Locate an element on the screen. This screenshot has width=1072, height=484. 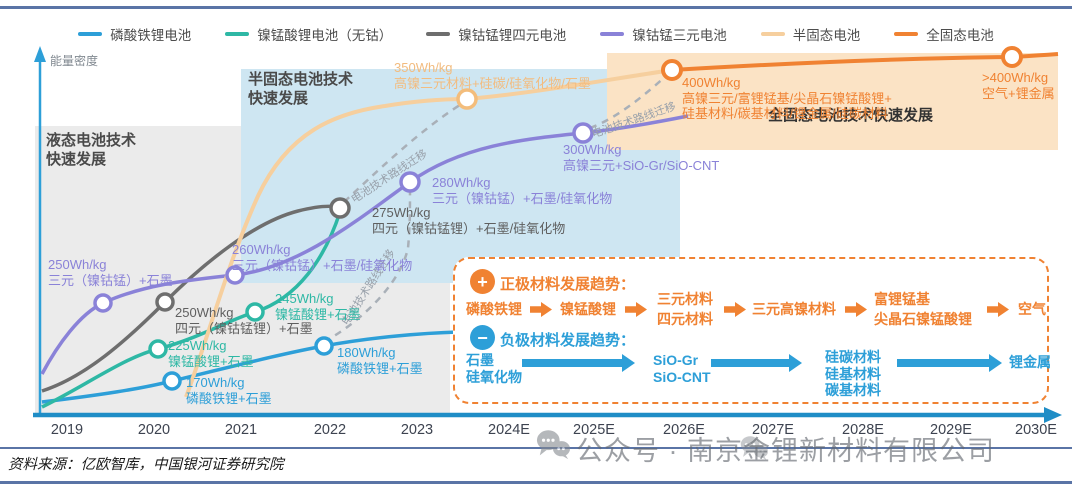
legend-dash-lnmo is located at coordinates (237, 34).